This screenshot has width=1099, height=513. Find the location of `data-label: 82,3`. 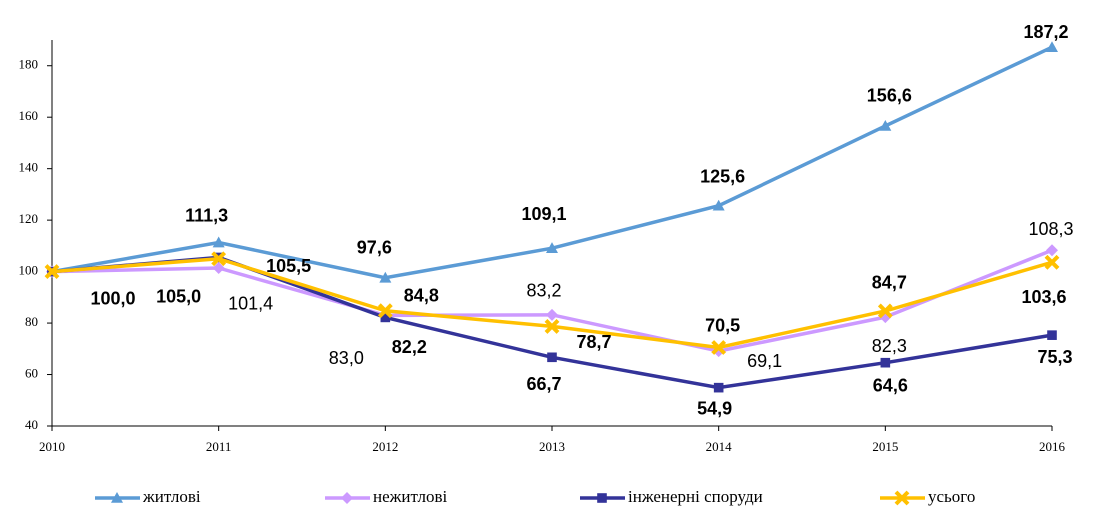

data-label: 82,3 is located at coordinates (889, 346).